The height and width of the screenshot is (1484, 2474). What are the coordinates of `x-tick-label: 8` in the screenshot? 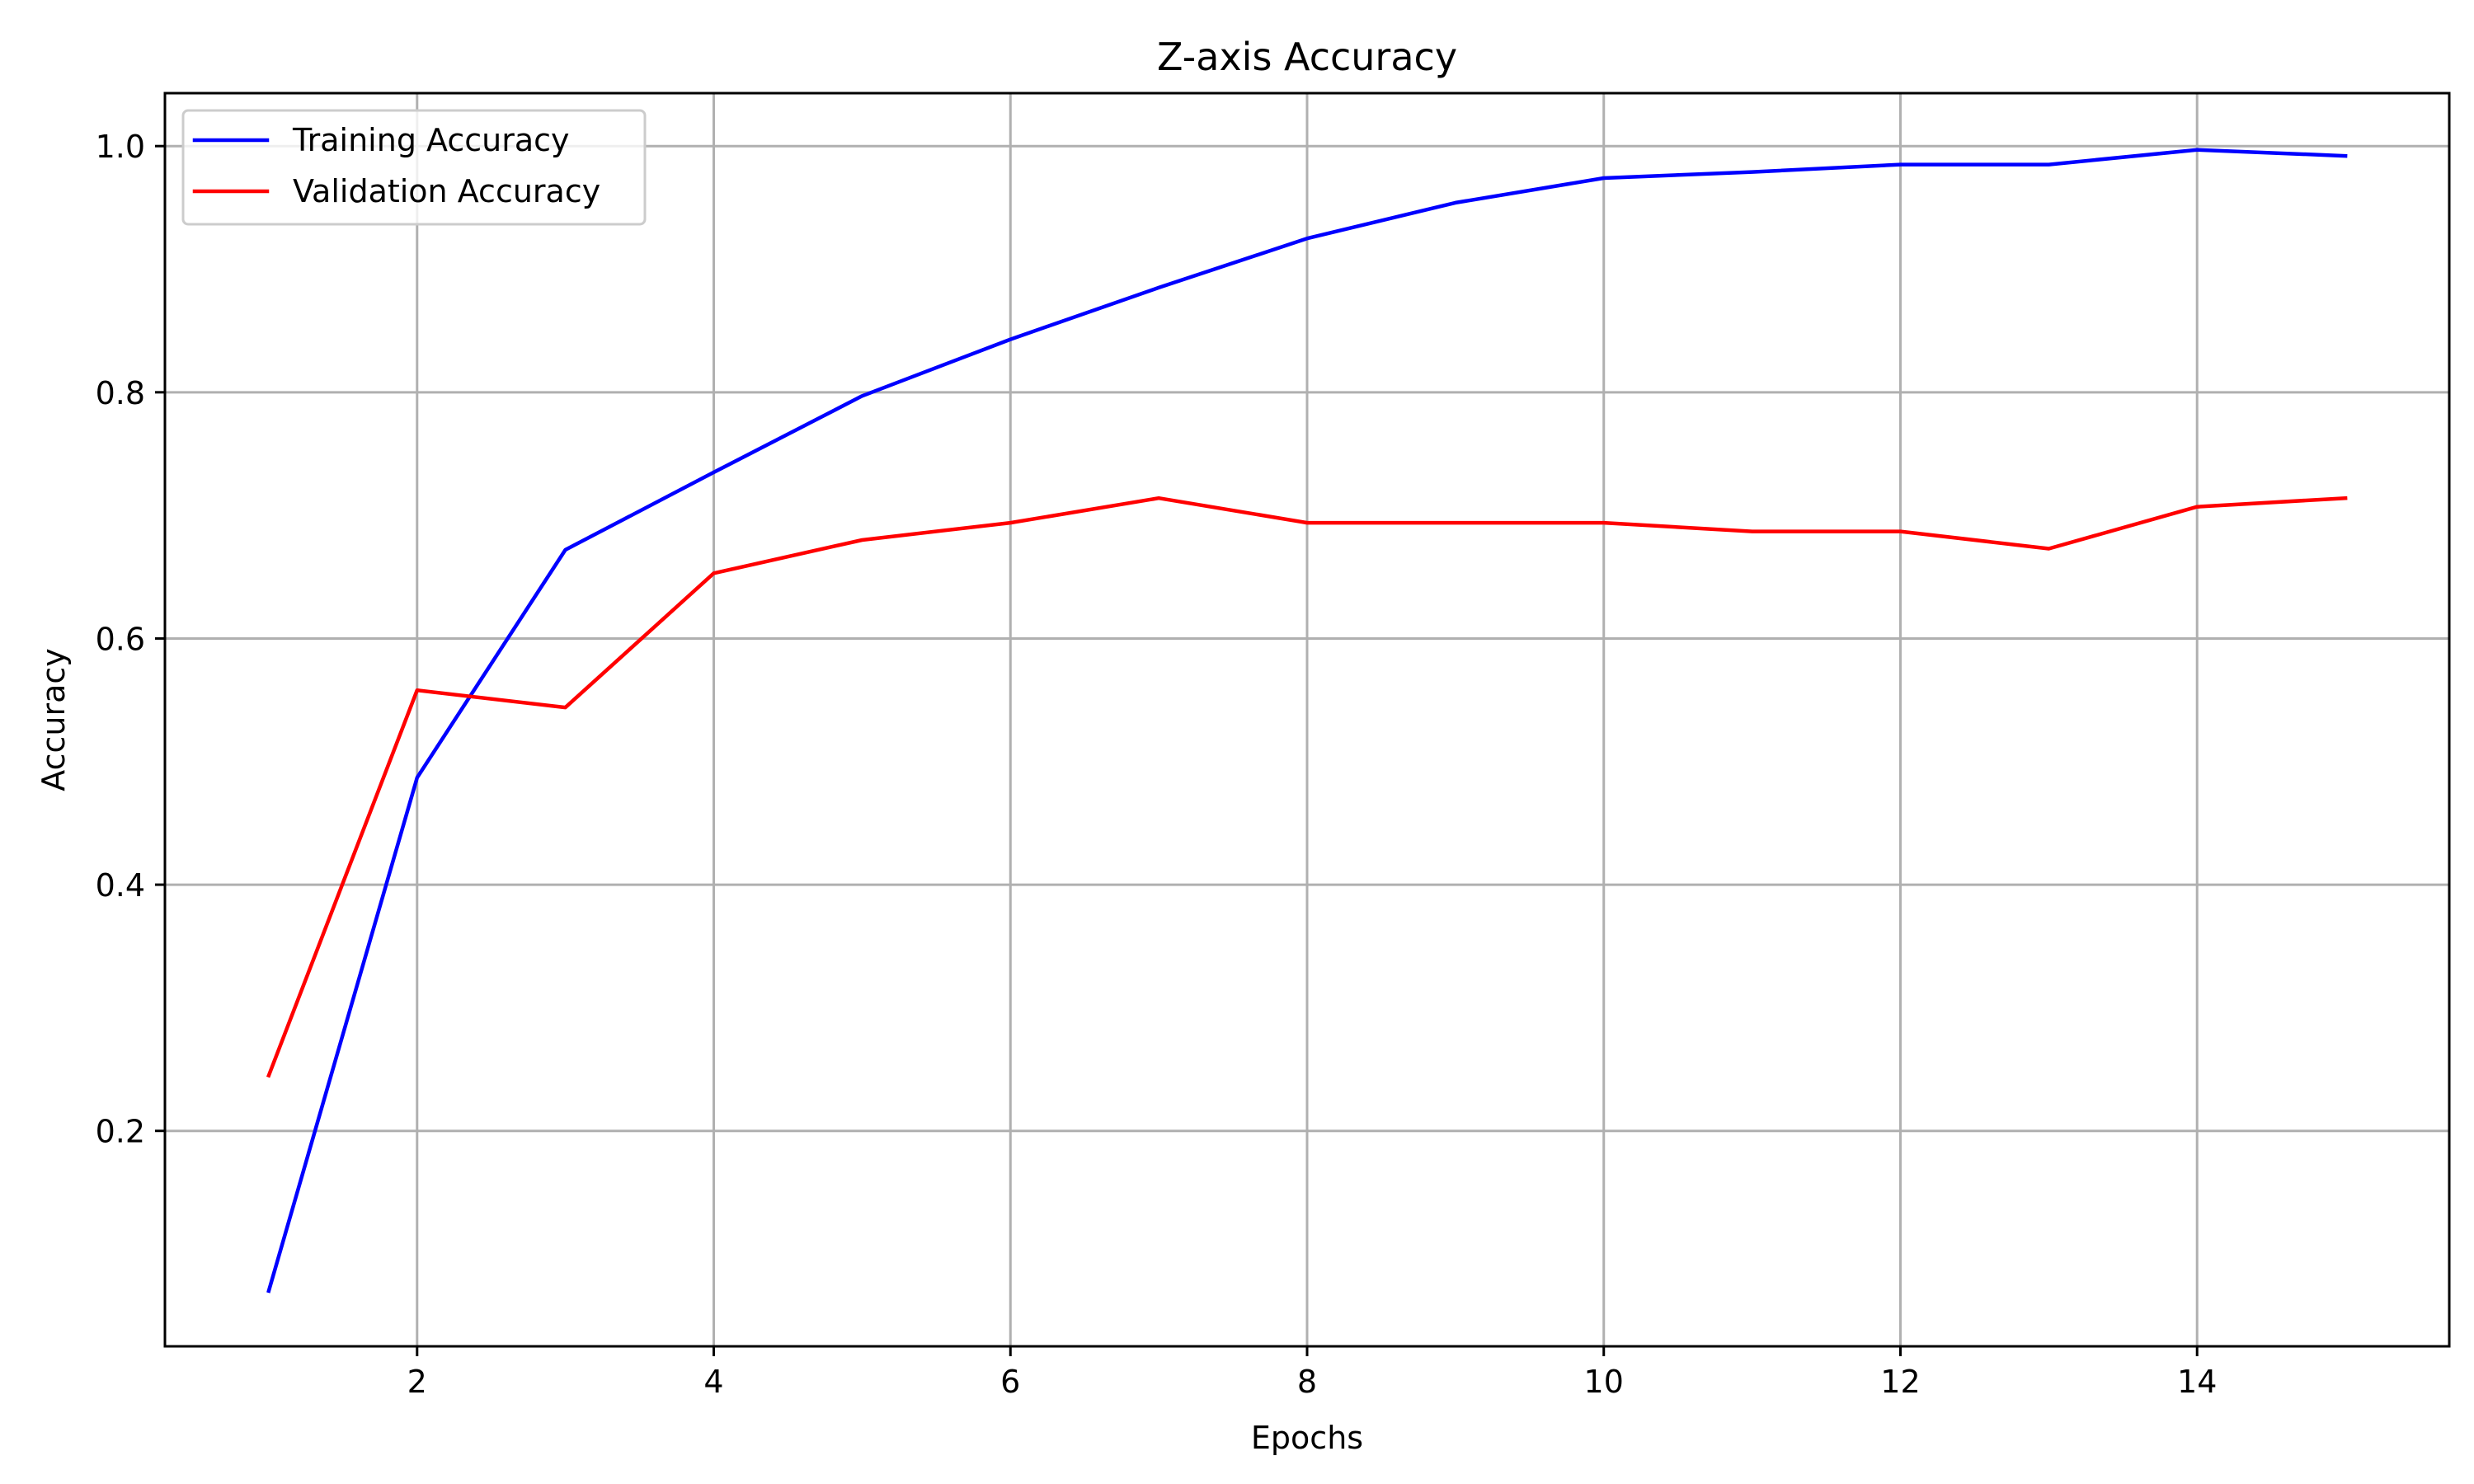 It's located at (1307, 1382).